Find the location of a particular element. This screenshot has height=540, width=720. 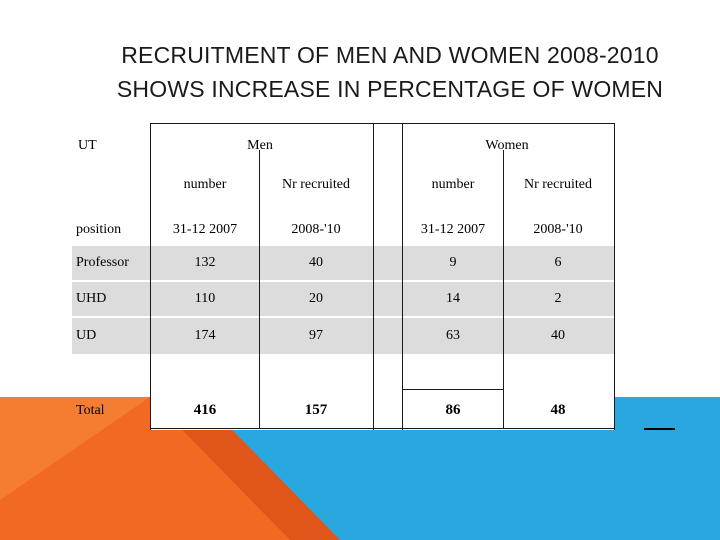

row-label-ud: UD is located at coordinates (86, 335).